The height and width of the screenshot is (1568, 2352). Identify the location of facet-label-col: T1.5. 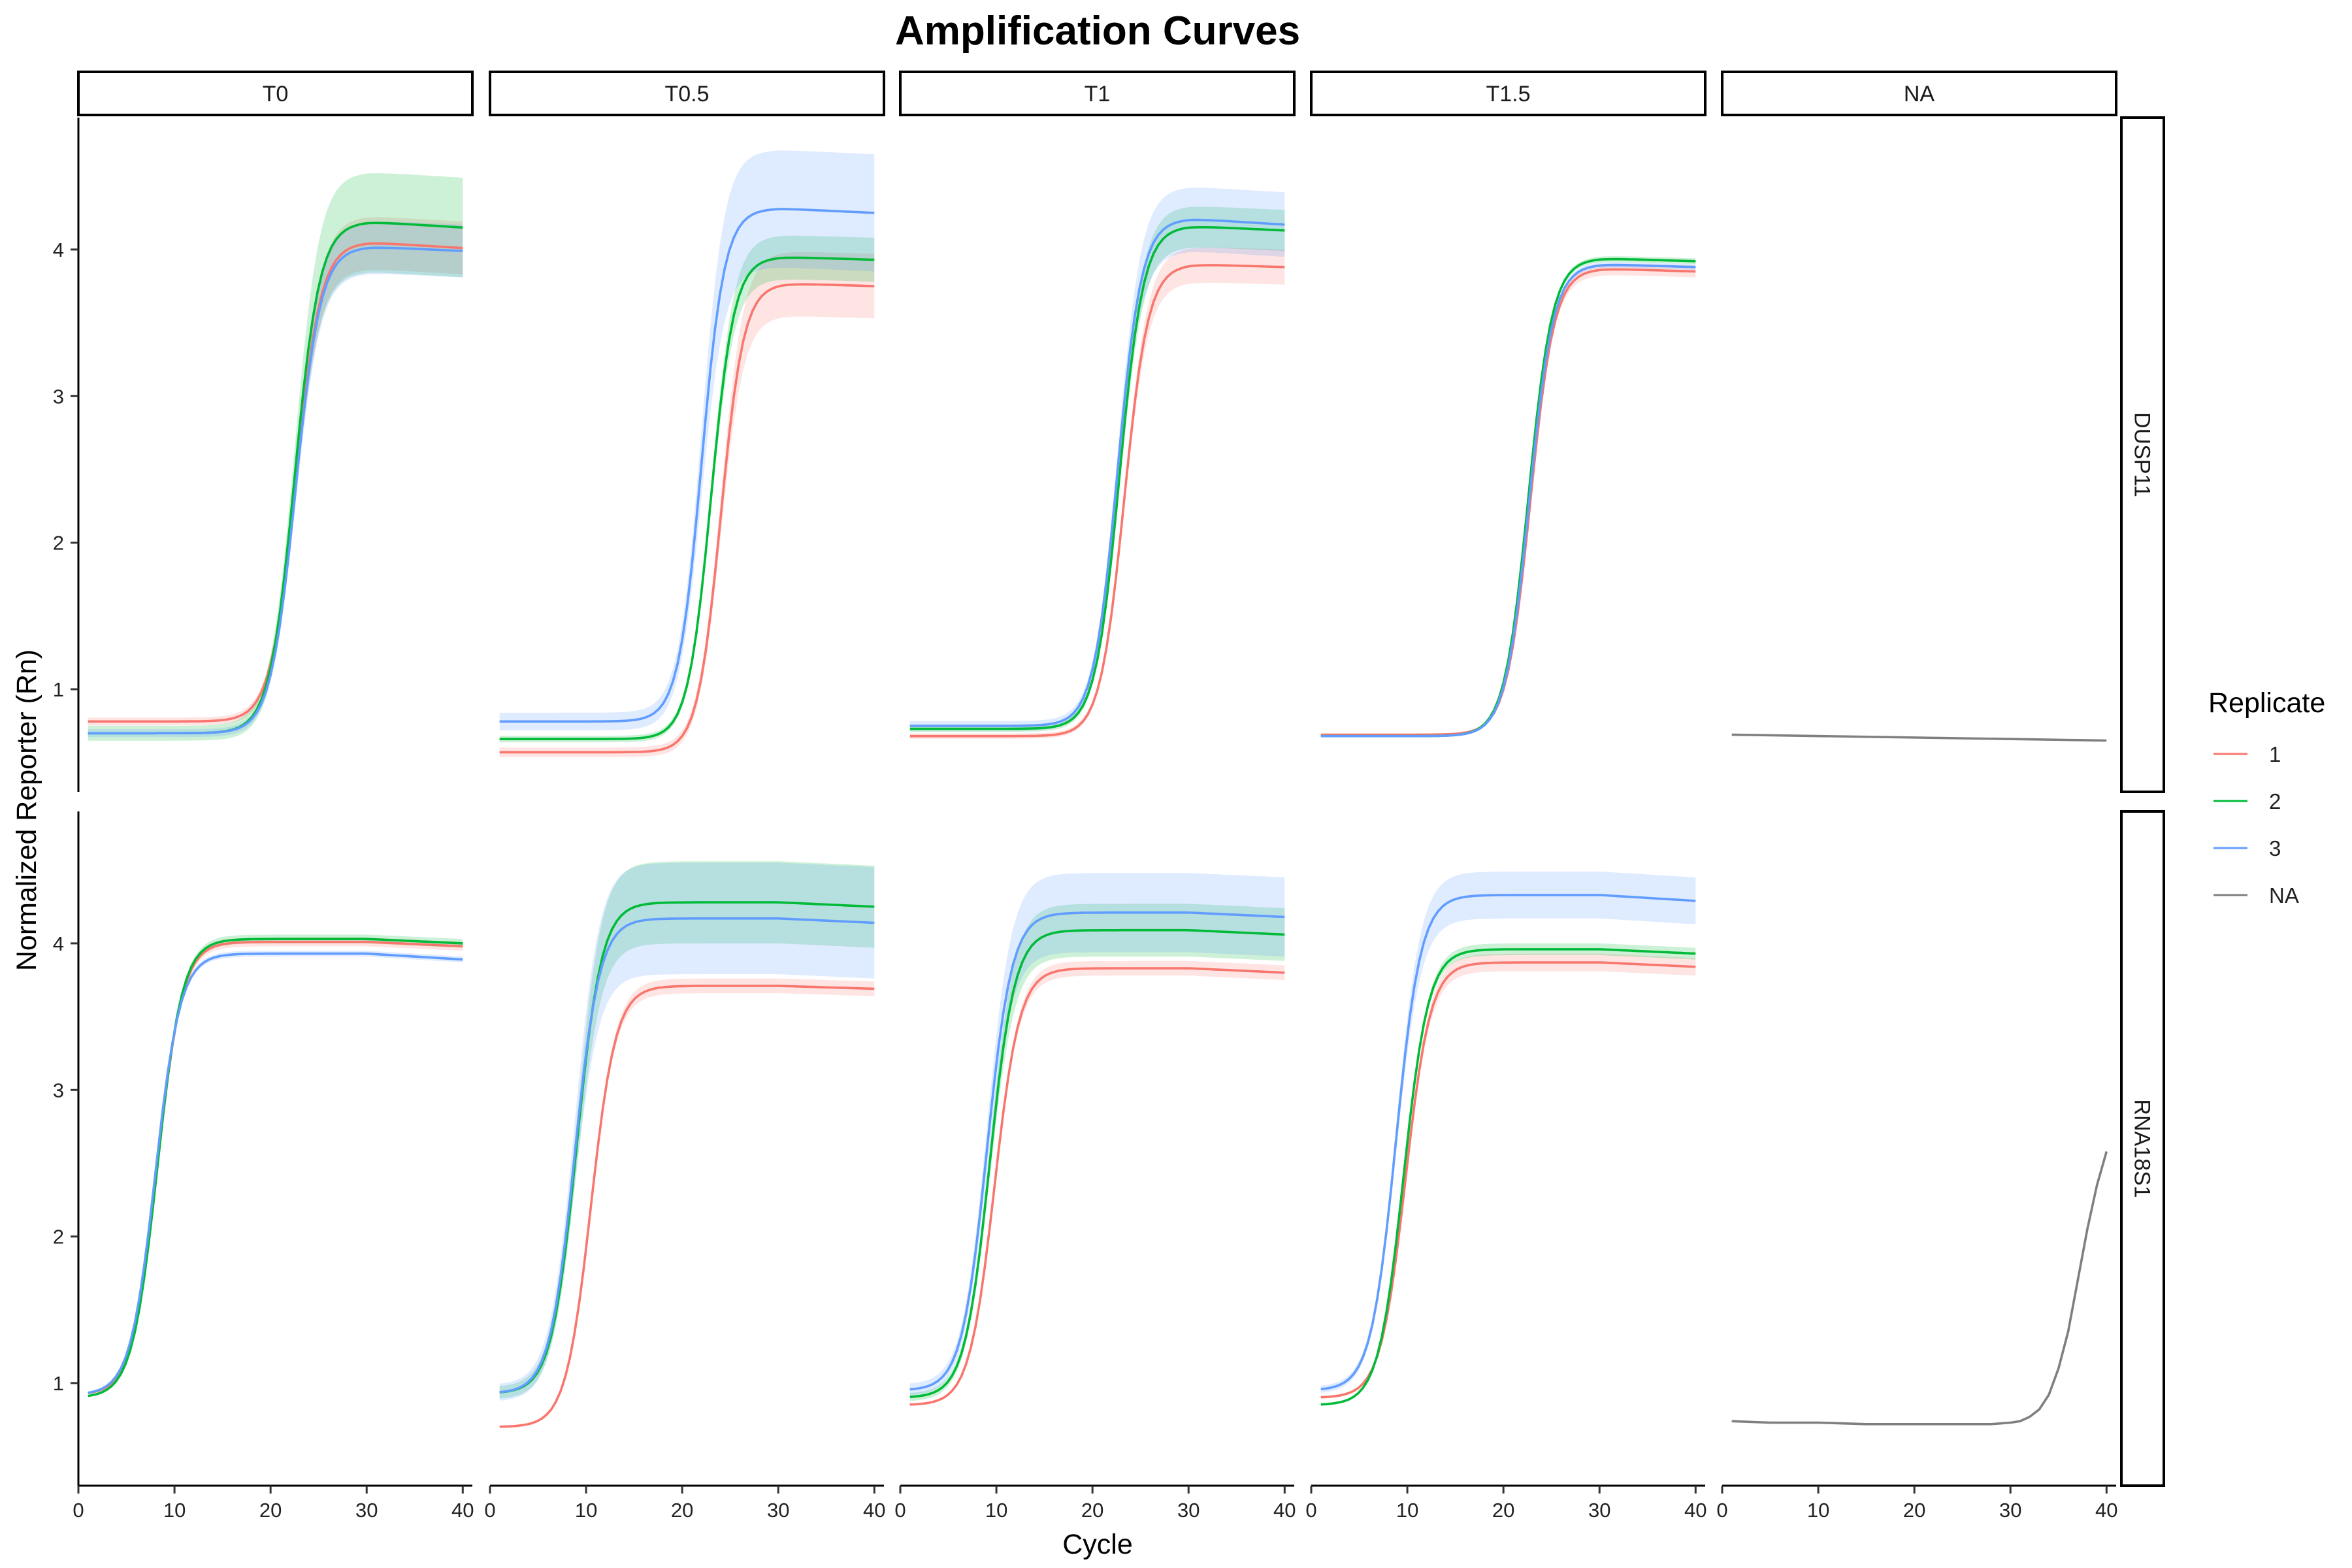
(1508, 94).